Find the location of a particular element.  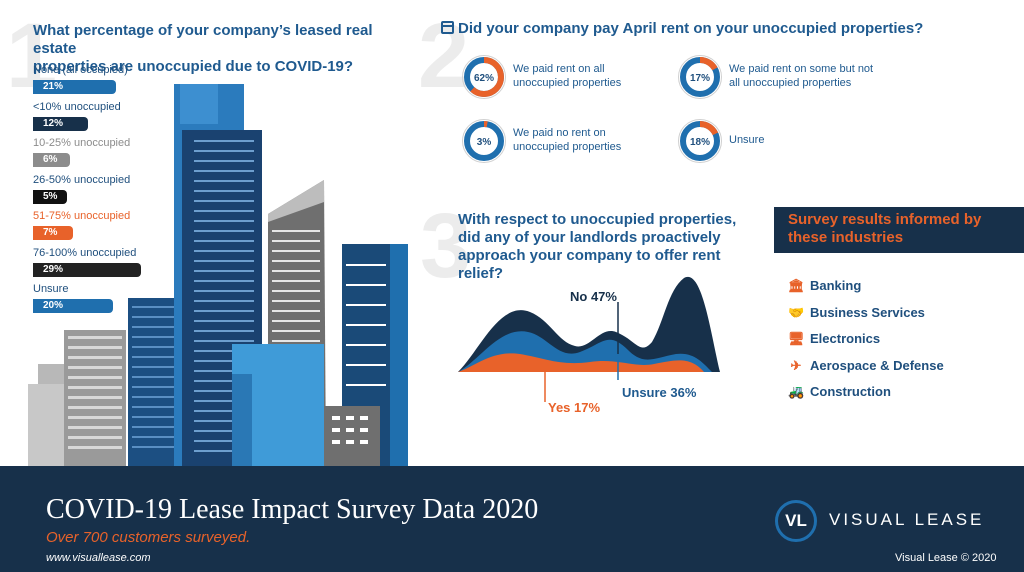

rent-relief-area-chart is located at coordinates (589, 339).